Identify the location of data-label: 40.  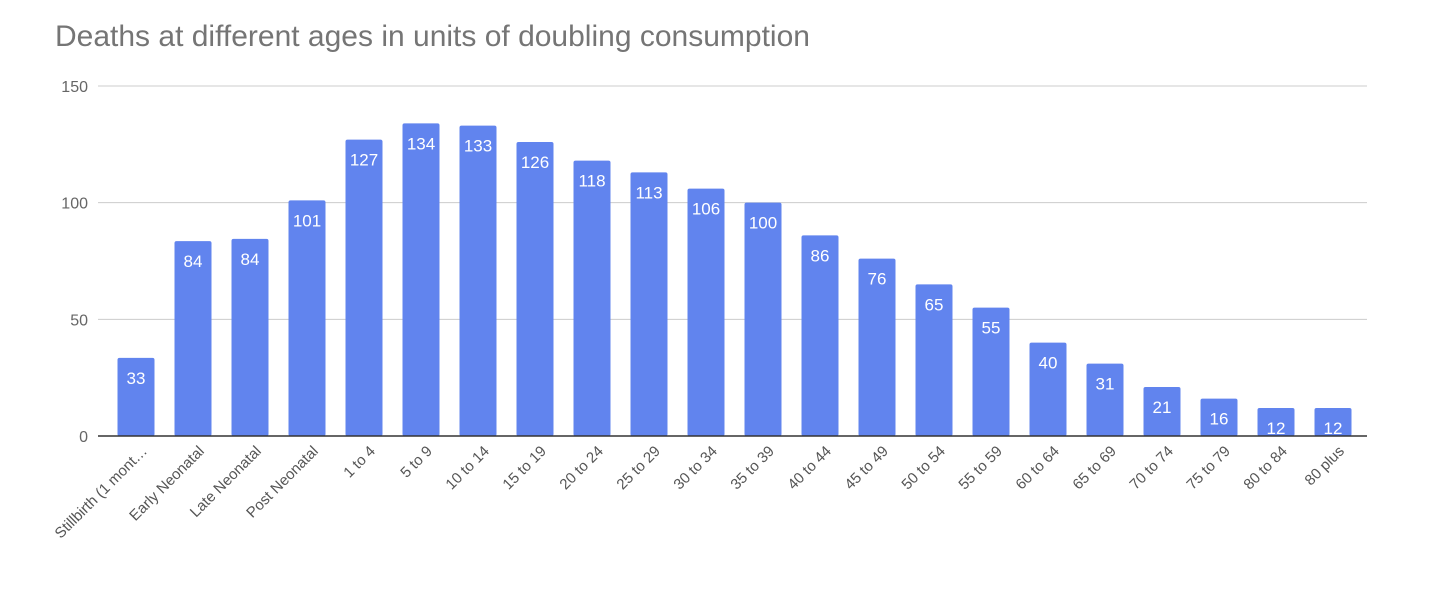
(1048, 363).